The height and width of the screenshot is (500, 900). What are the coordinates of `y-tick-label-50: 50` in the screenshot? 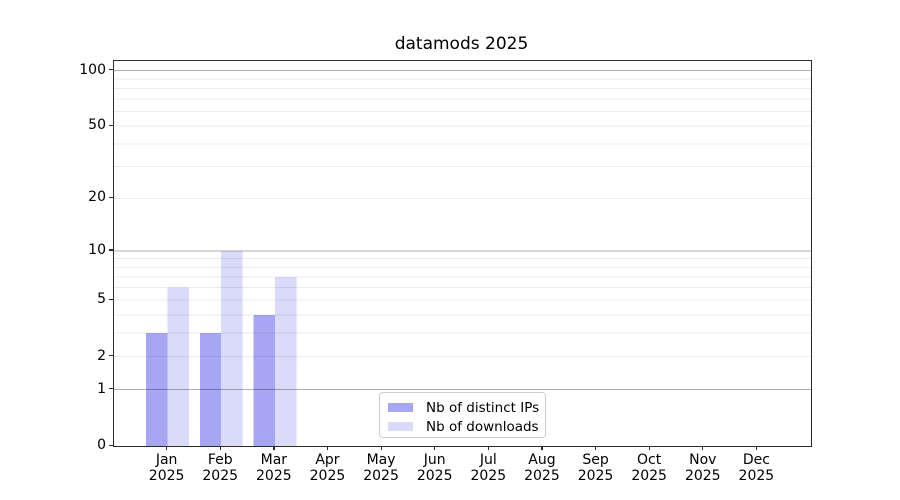 It's located at (97, 125).